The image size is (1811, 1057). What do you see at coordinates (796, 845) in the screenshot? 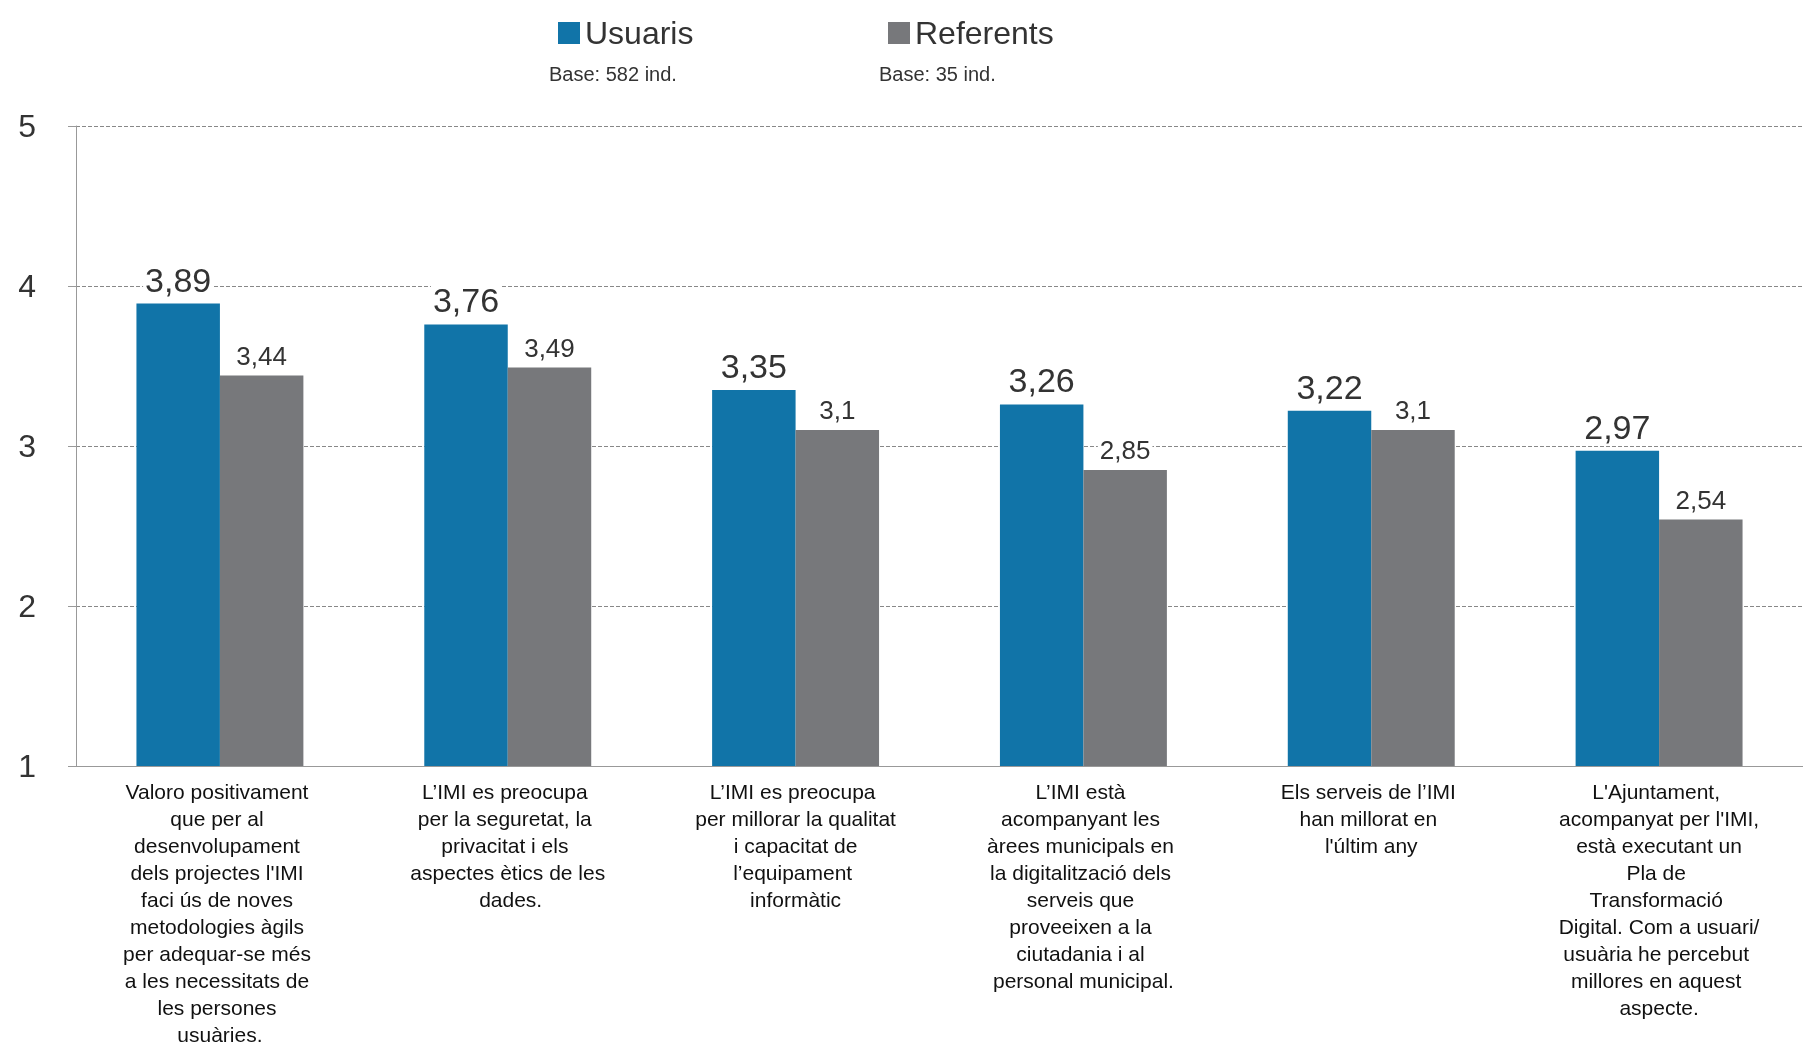
I see `x-tick-label: L’IMI es preocupa per millorar la qualitat i capacitat de l’equipament informàtic` at bounding box center [796, 845].